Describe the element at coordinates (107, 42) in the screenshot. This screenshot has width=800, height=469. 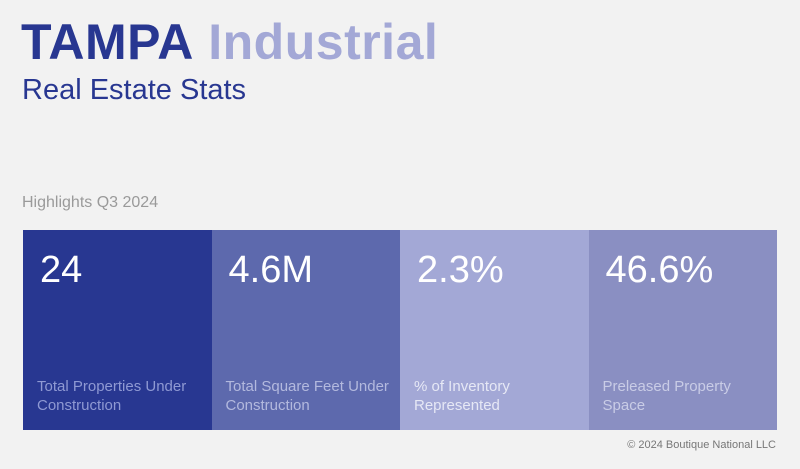
I see `title-city: TAMPA` at that location.